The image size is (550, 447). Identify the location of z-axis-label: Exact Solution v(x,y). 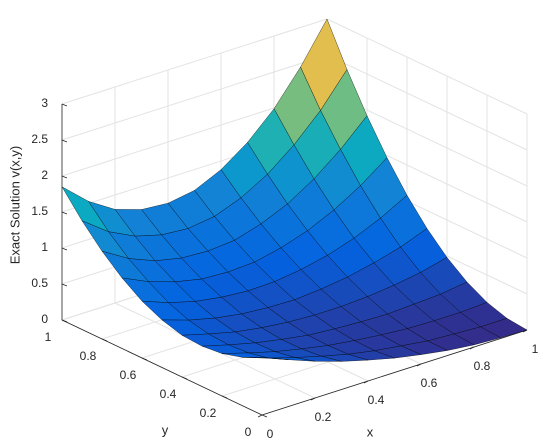
(14, 205).